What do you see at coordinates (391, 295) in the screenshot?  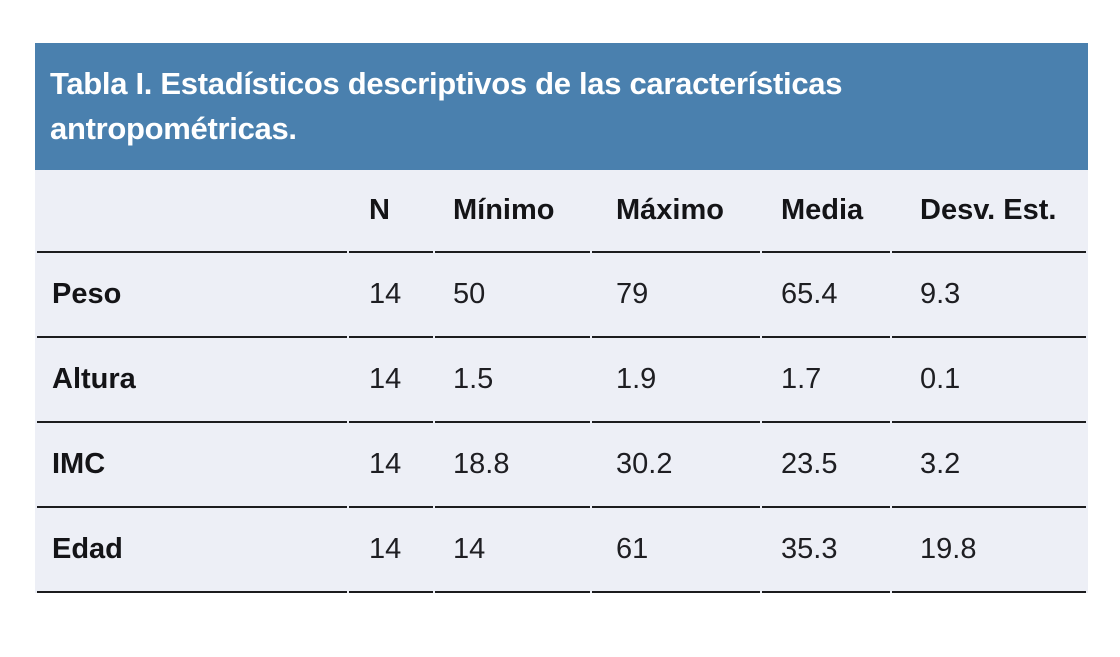 I see `cell-peso-n: 14` at bounding box center [391, 295].